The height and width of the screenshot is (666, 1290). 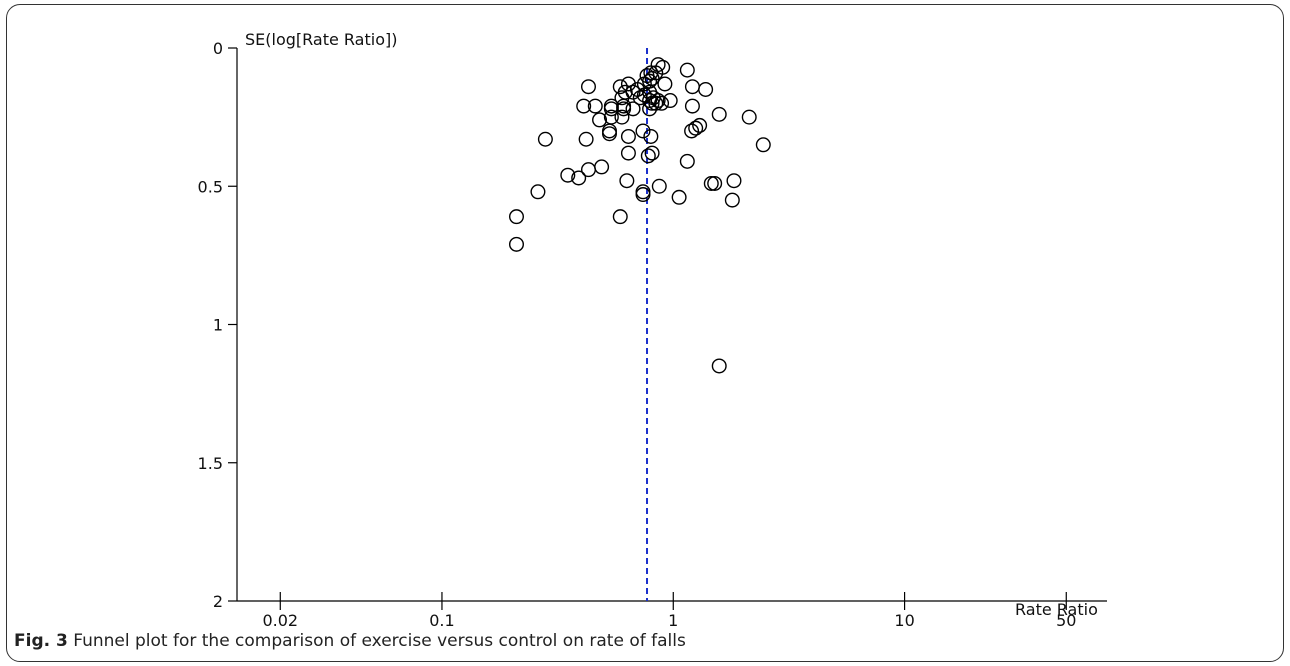 What do you see at coordinates (904, 620) in the screenshot?
I see `x-tick-label: 10` at bounding box center [904, 620].